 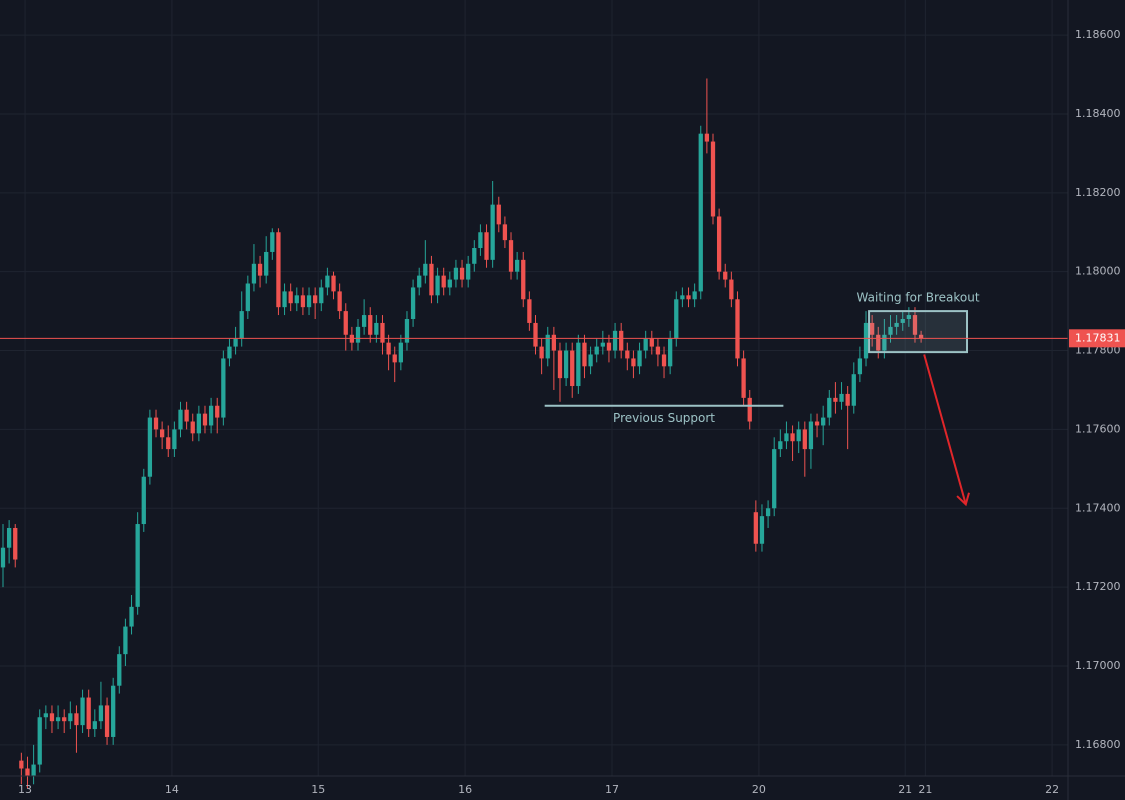 I want to click on price-label: 1.17831, so click(x=1098, y=337).